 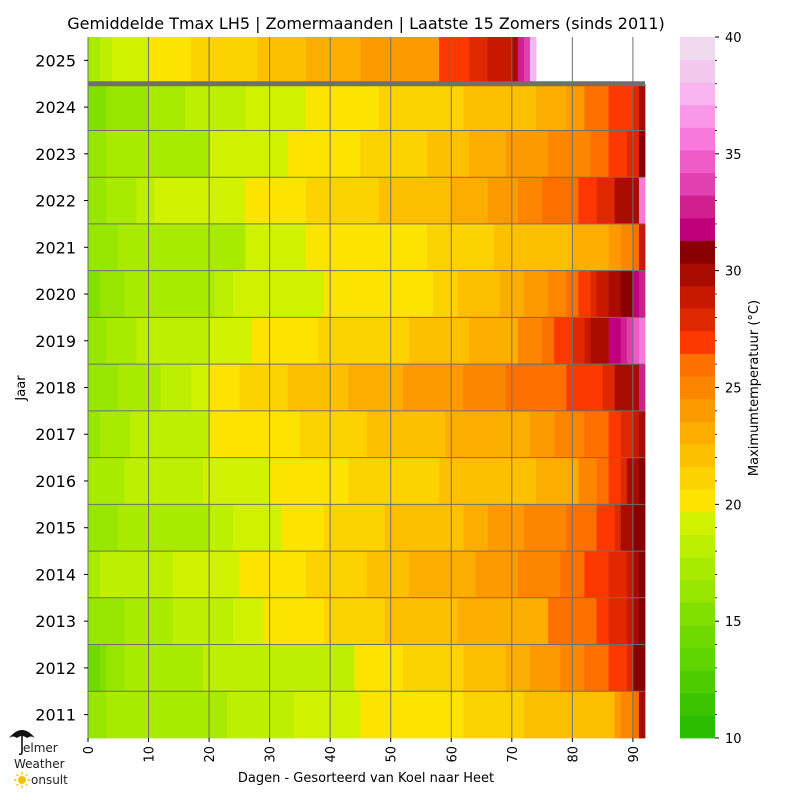 What do you see at coordinates (55, 528) in the screenshot?
I see `y-tick-label: 2015` at bounding box center [55, 528].